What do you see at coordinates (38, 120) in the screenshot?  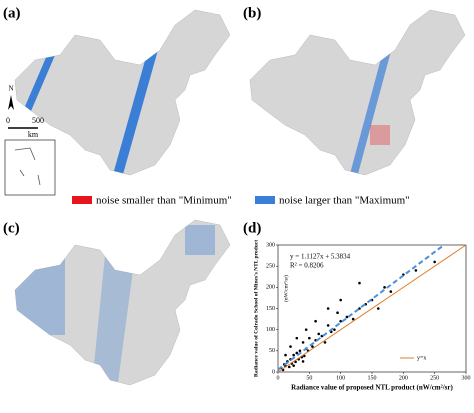 I see `scale-tick: 500` at bounding box center [38, 120].